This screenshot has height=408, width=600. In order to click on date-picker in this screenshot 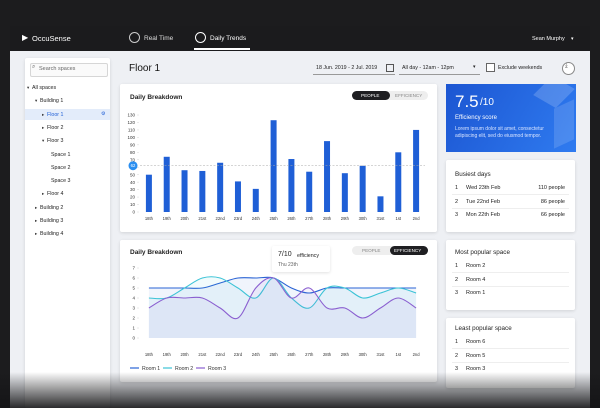, I will do `click(354, 68)`.